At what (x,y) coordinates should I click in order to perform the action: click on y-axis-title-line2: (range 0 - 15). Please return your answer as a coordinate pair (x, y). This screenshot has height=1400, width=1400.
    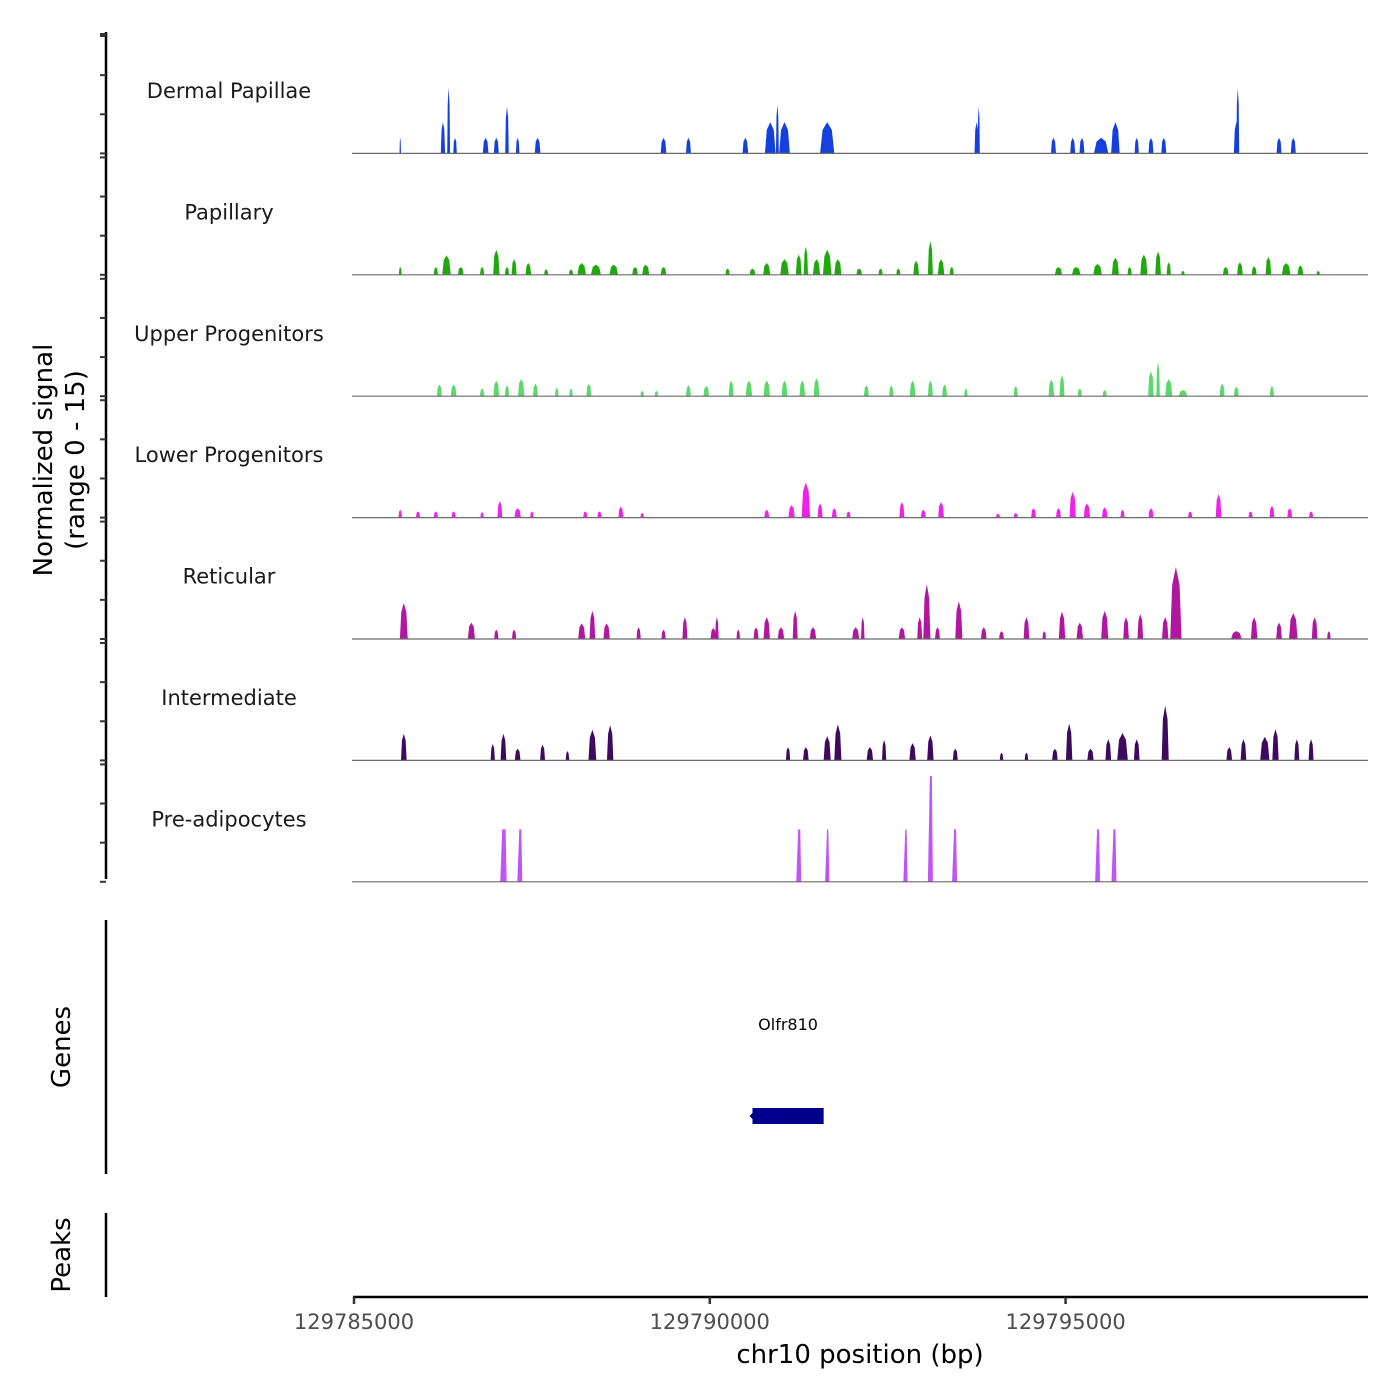
    Looking at the image, I should click on (76, 460).